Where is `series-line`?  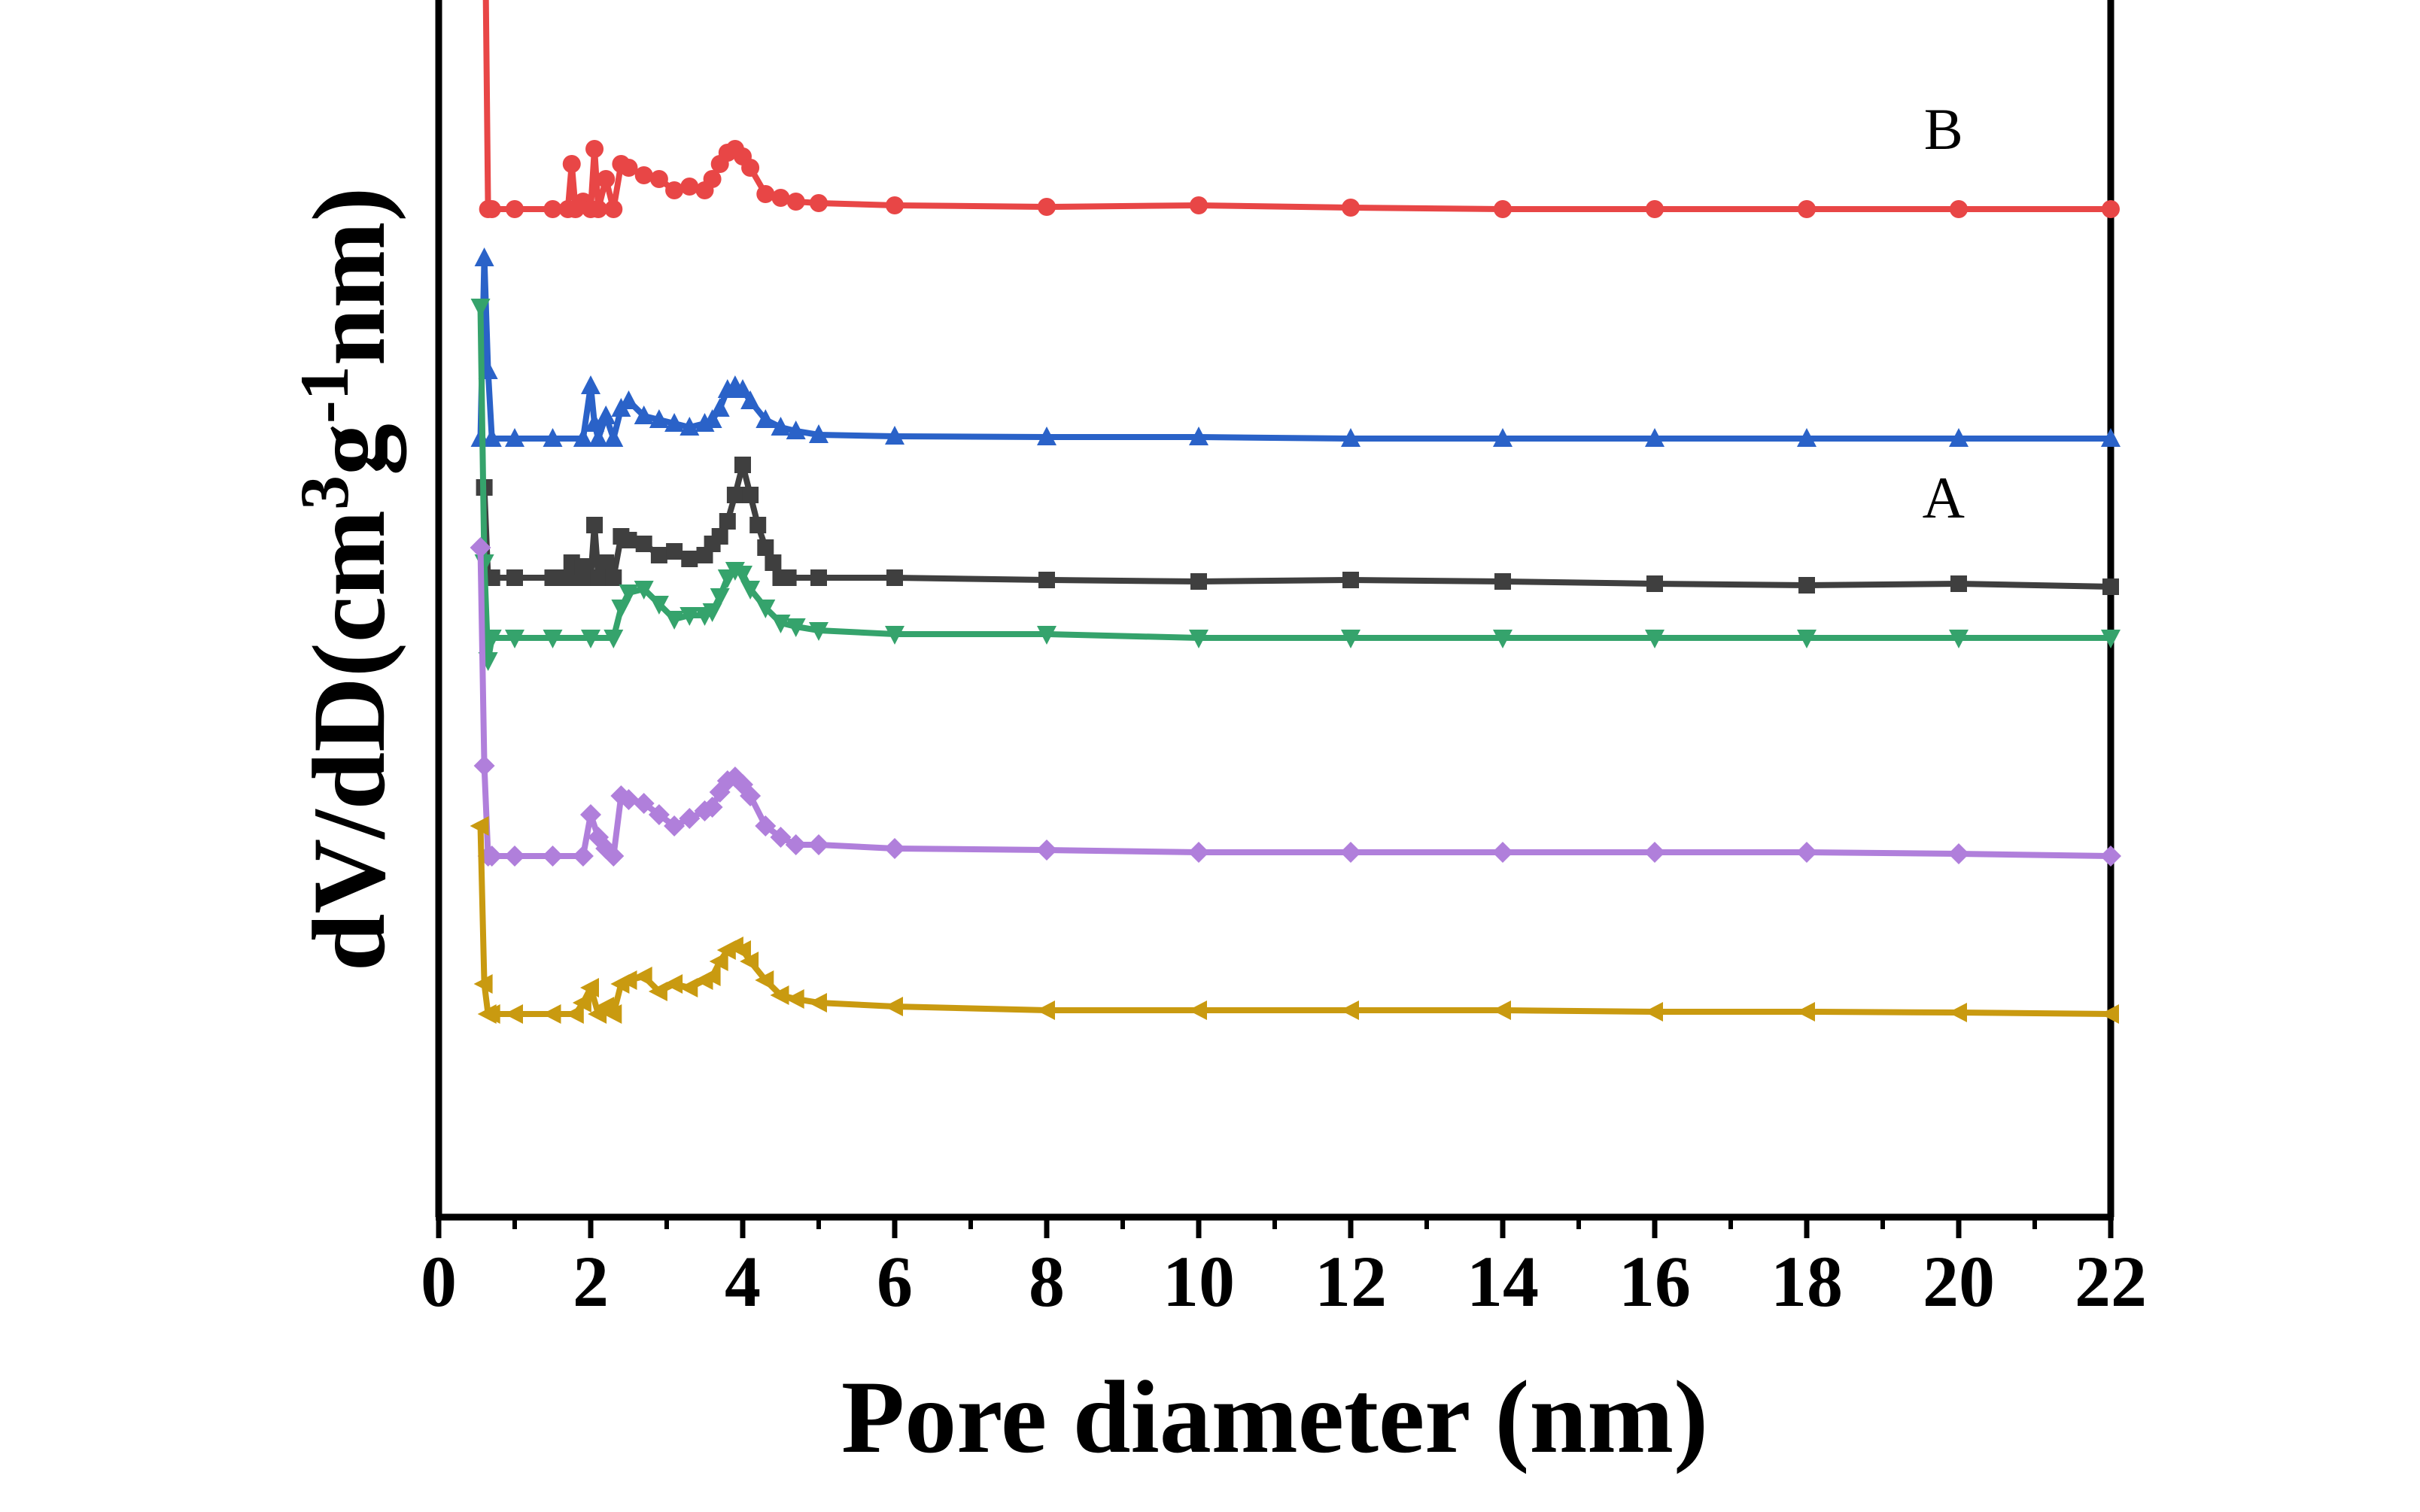
series-line is located at coordinates (1297, 106).